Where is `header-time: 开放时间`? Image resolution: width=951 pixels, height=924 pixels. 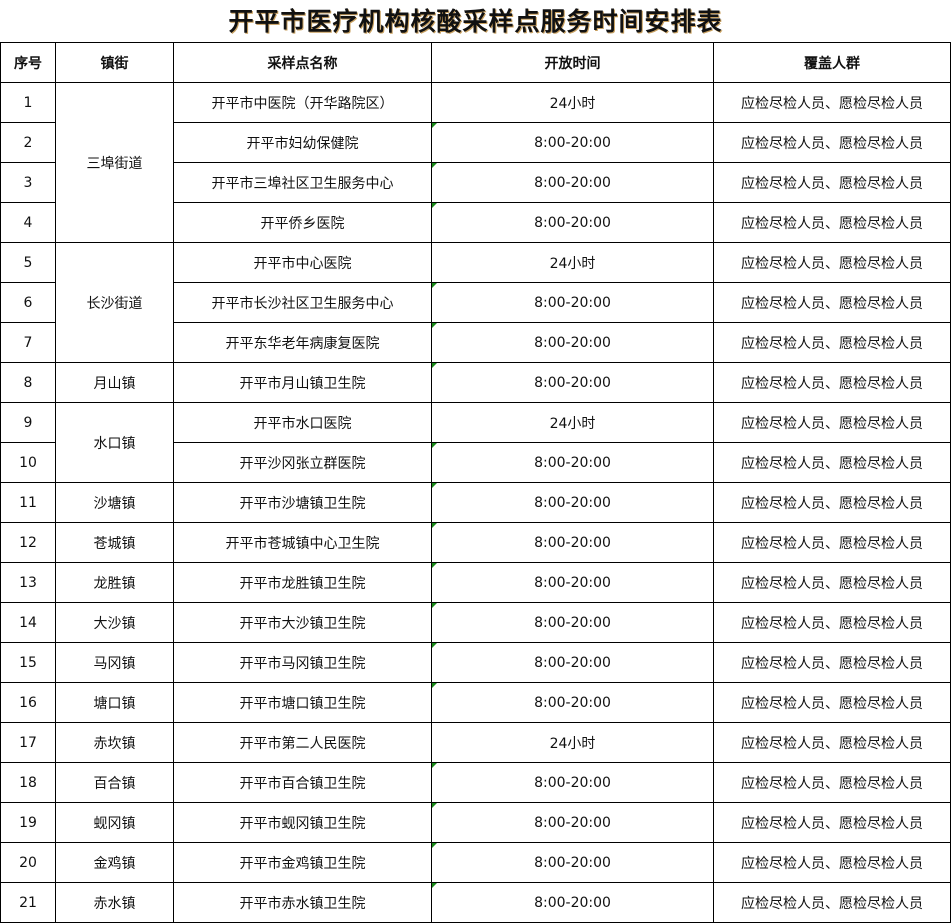
header-time: 开放时间 is located at coordinates (572, 62).